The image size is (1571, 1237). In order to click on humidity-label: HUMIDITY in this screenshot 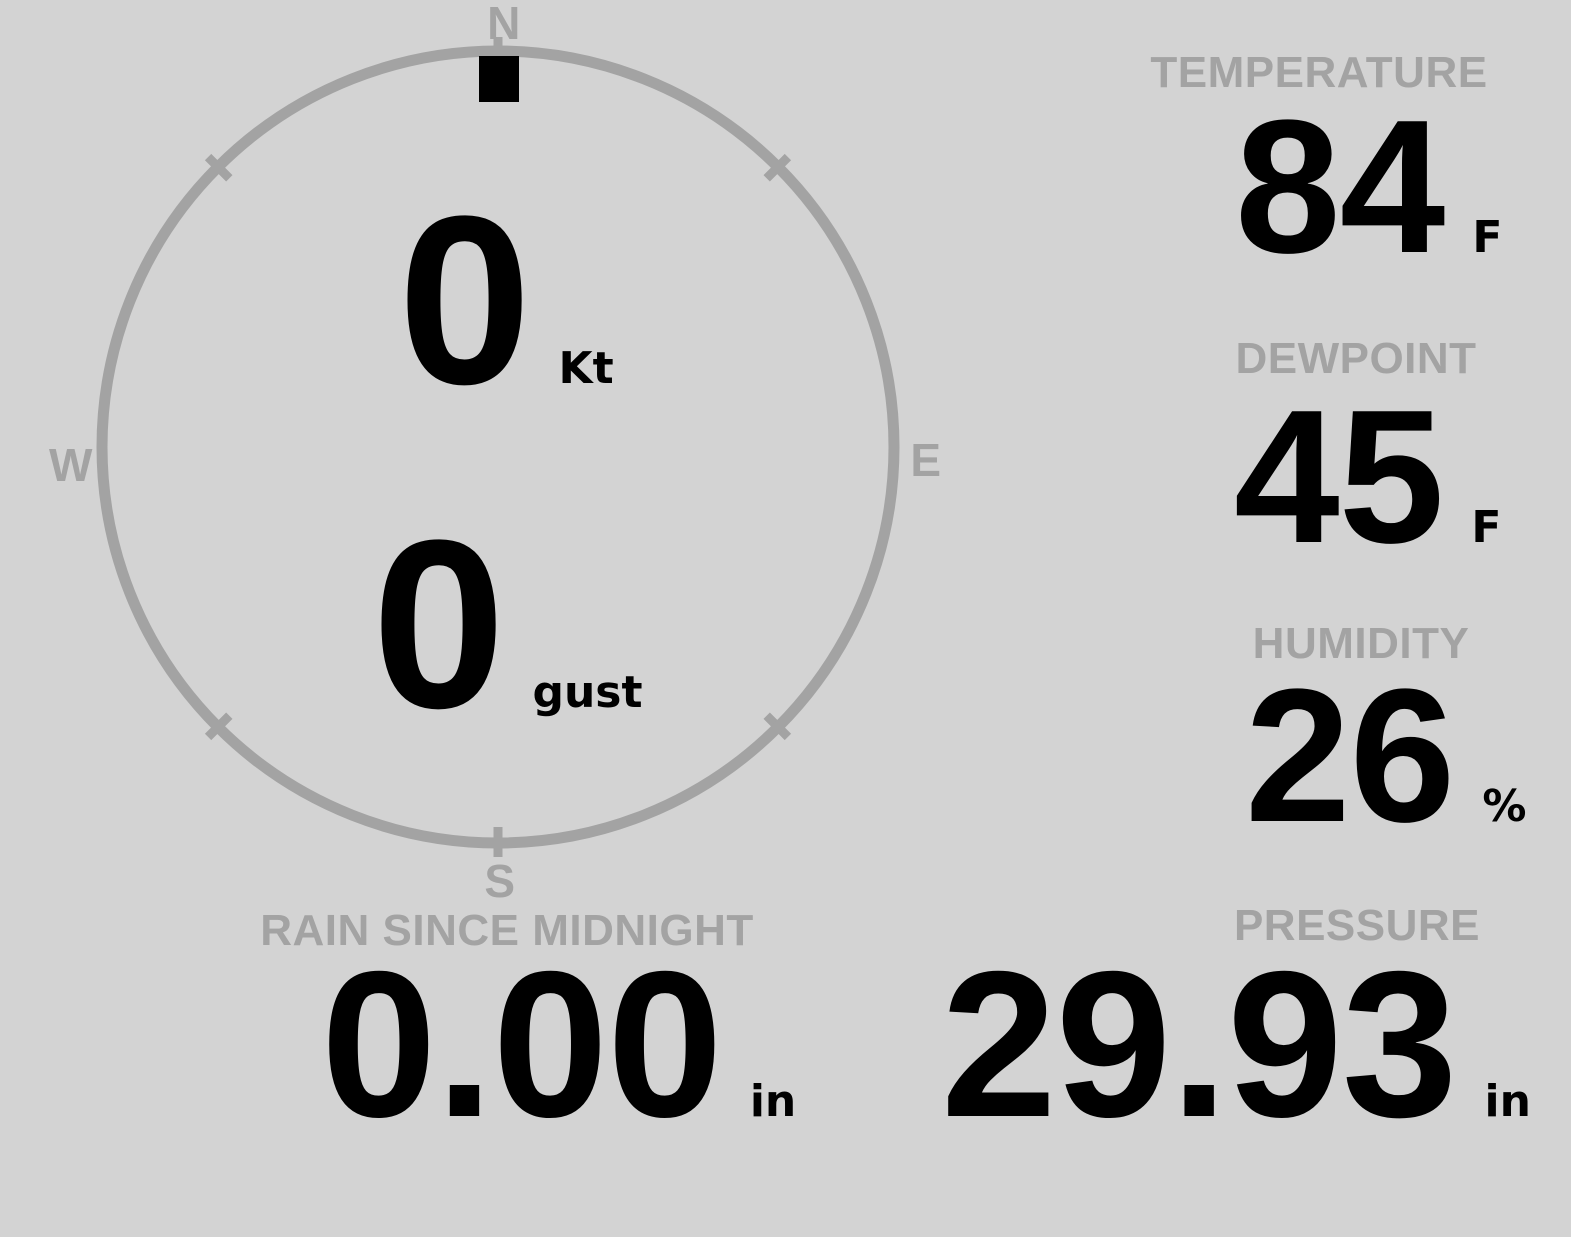, I will do `click(1361, 643)`.